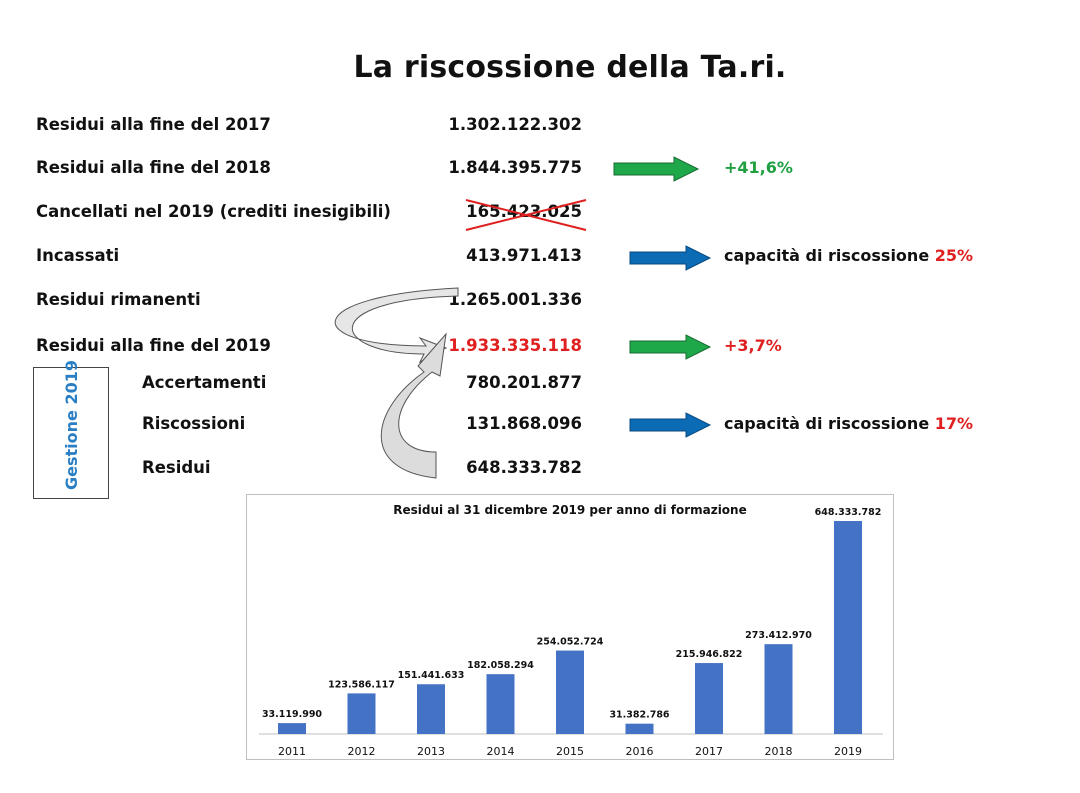  What do you see at coordinates (292, 714) in the screenshot?
I see `data-label-2011: 33.119.990` at bounding box center [292, 714].